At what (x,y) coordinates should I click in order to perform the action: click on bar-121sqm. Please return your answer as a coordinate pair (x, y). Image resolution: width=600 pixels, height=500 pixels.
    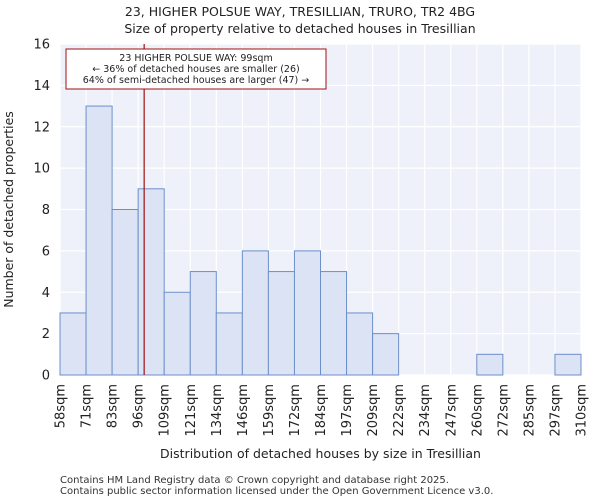
    Looking at the image, I should click on (203, 323).